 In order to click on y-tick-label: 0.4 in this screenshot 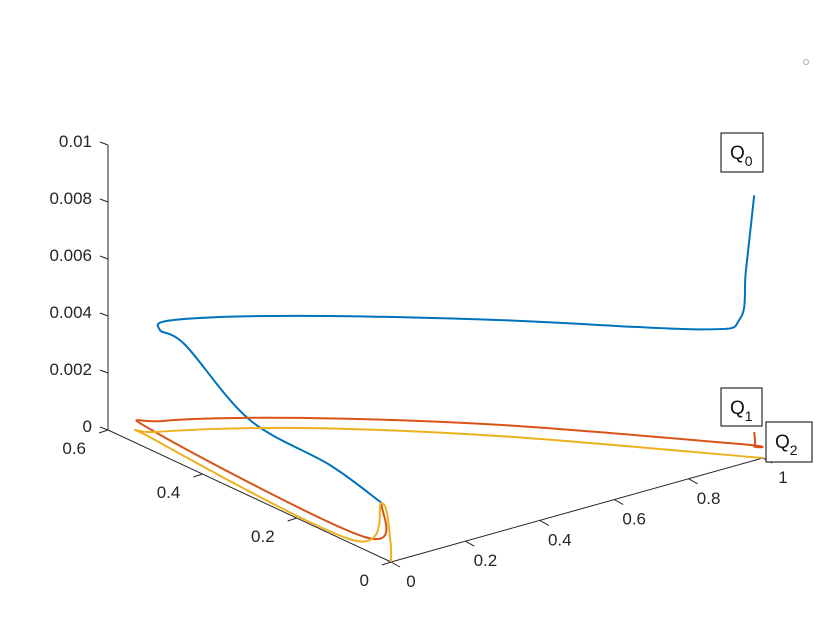, I will do `click(169, 492)`.